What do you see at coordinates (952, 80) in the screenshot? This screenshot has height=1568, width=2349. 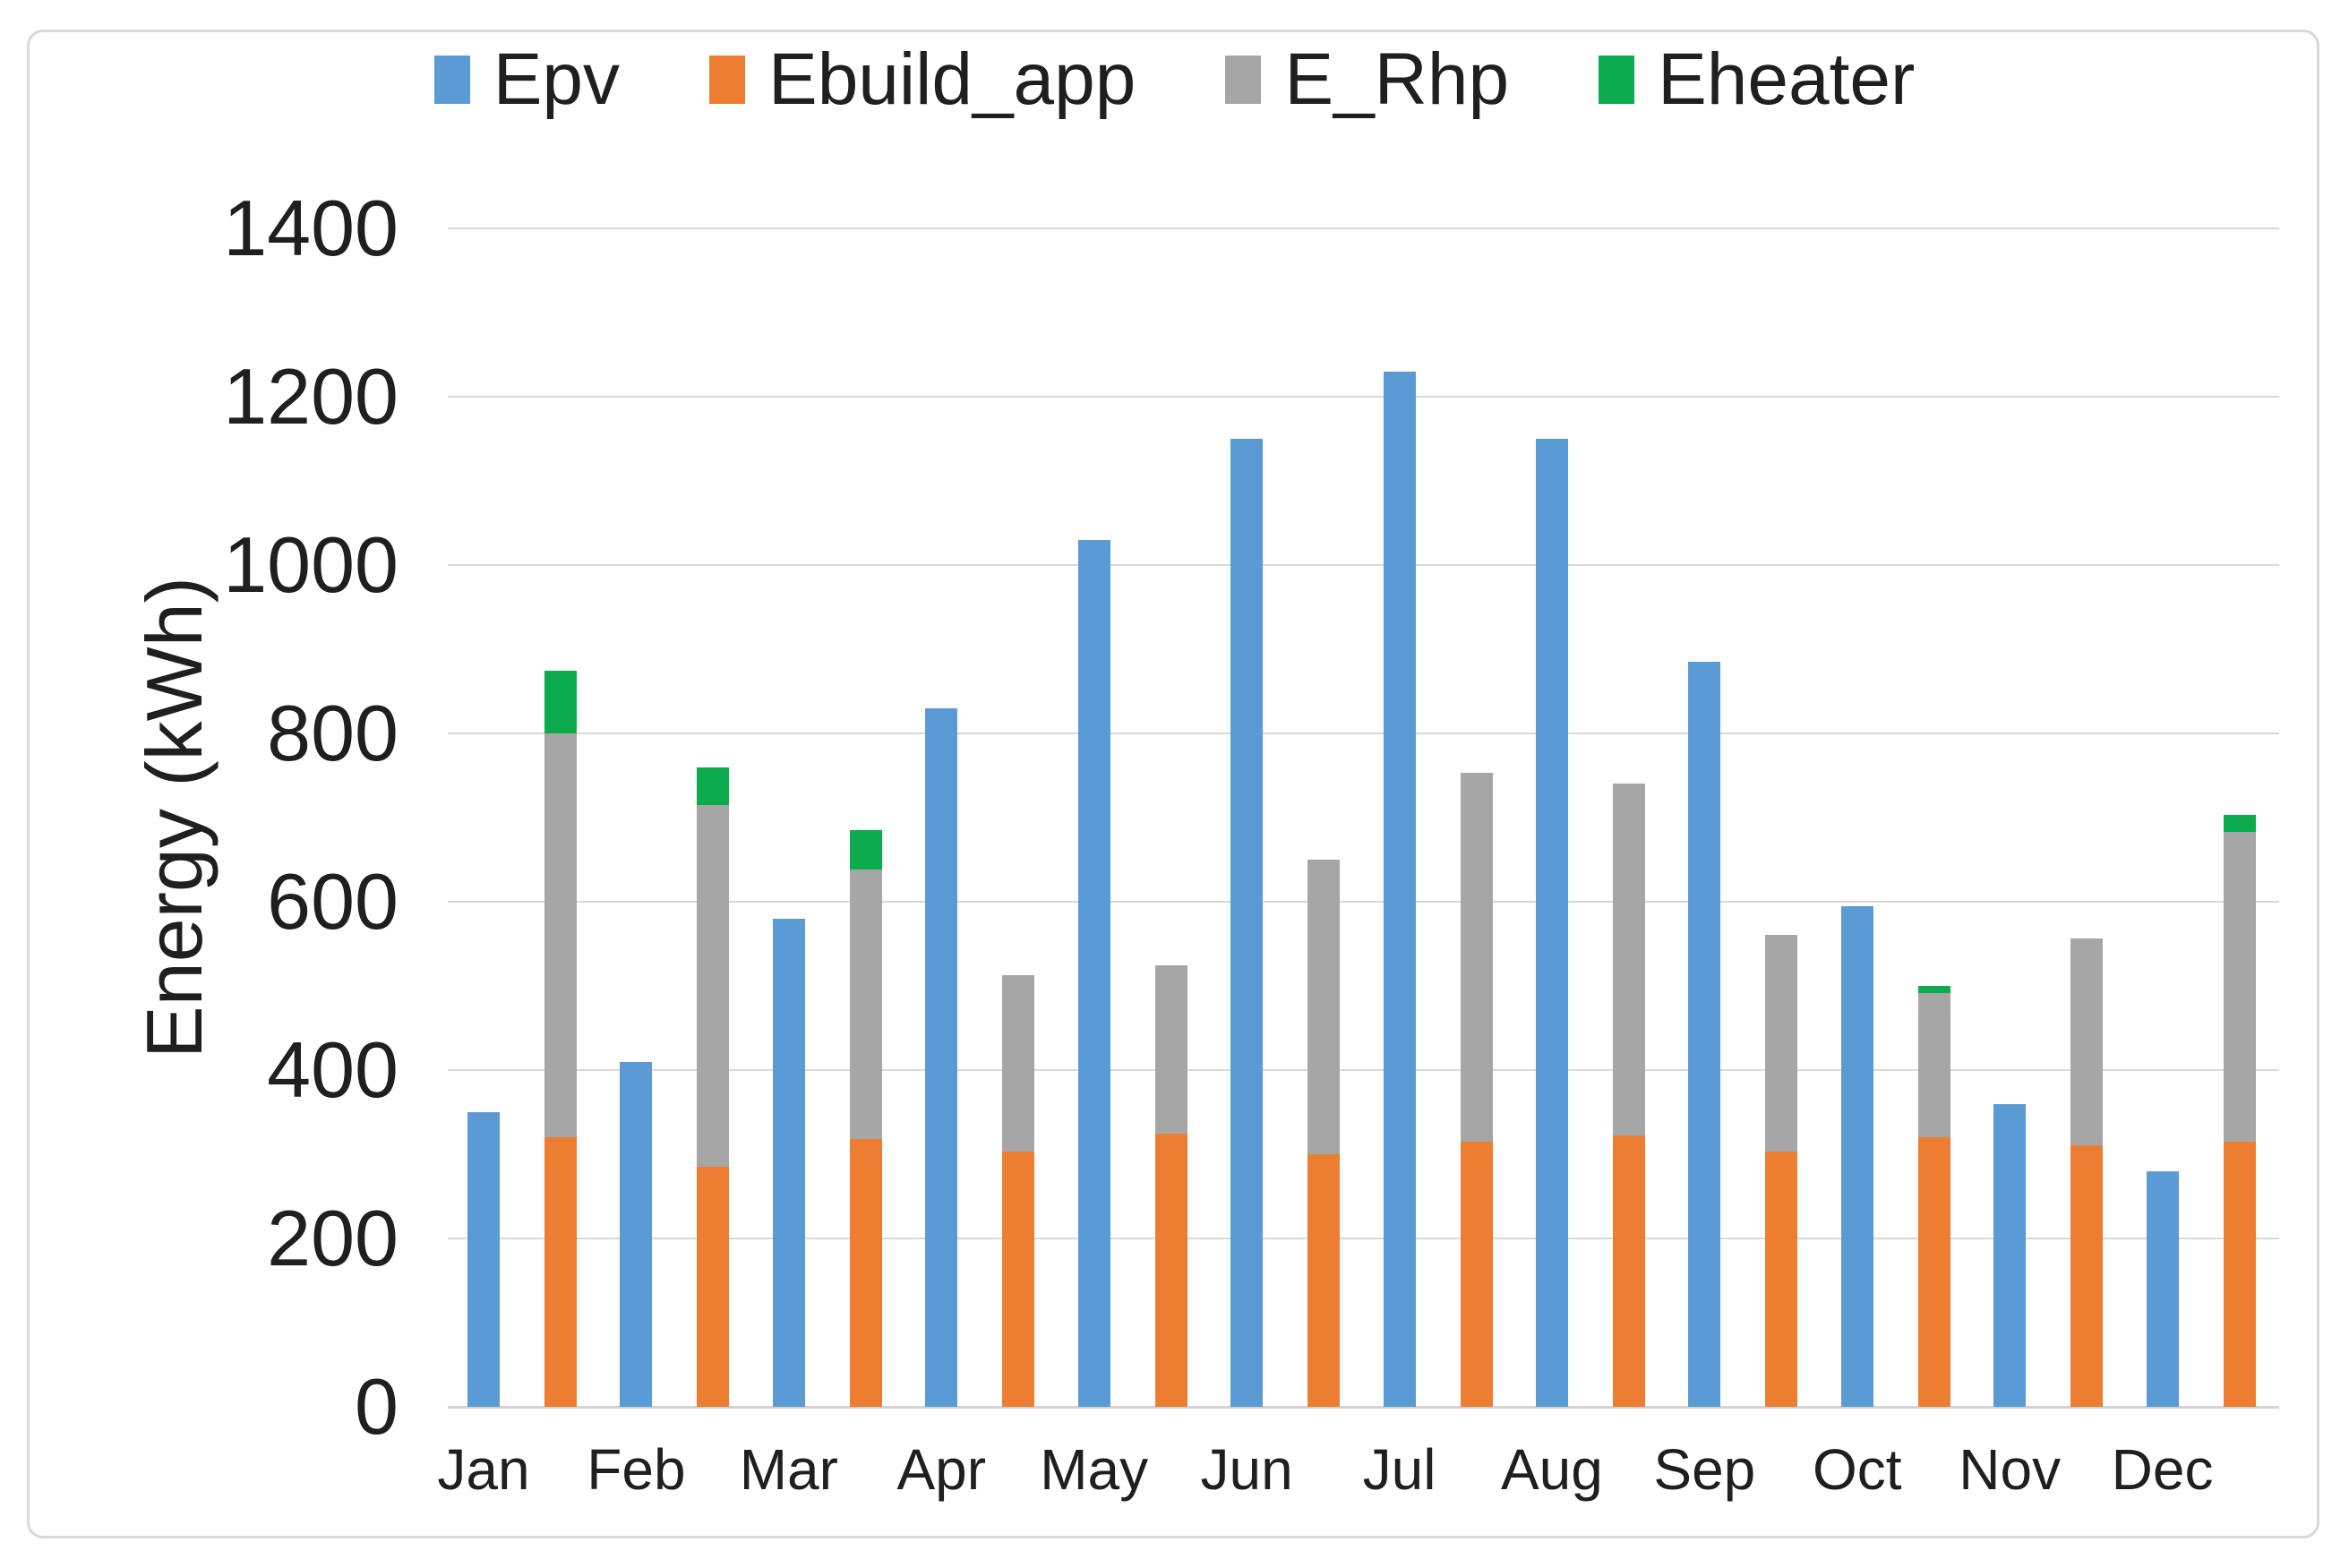 I see `legend-label: Ebuild_app` at bounding box center [952, 80].